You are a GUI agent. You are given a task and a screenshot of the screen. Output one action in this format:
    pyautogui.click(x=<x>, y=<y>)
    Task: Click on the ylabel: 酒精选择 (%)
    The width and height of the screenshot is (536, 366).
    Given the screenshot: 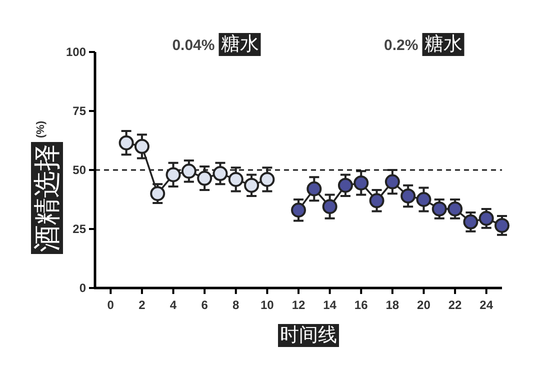 What is the action you would take?
    pyautogui.click(x=47, y=187)
    